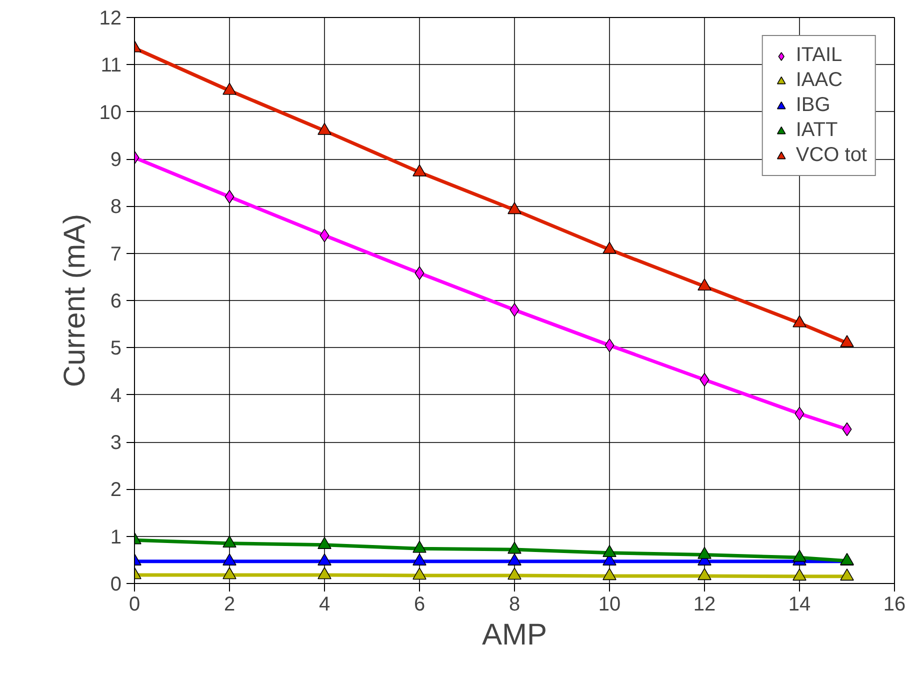 The width and height of the screenshot is (914, 679). What do you see at coordinates (230, 605) in the screenshot?
I see `x-tick-label: 2` at bounding box center [230, 605].